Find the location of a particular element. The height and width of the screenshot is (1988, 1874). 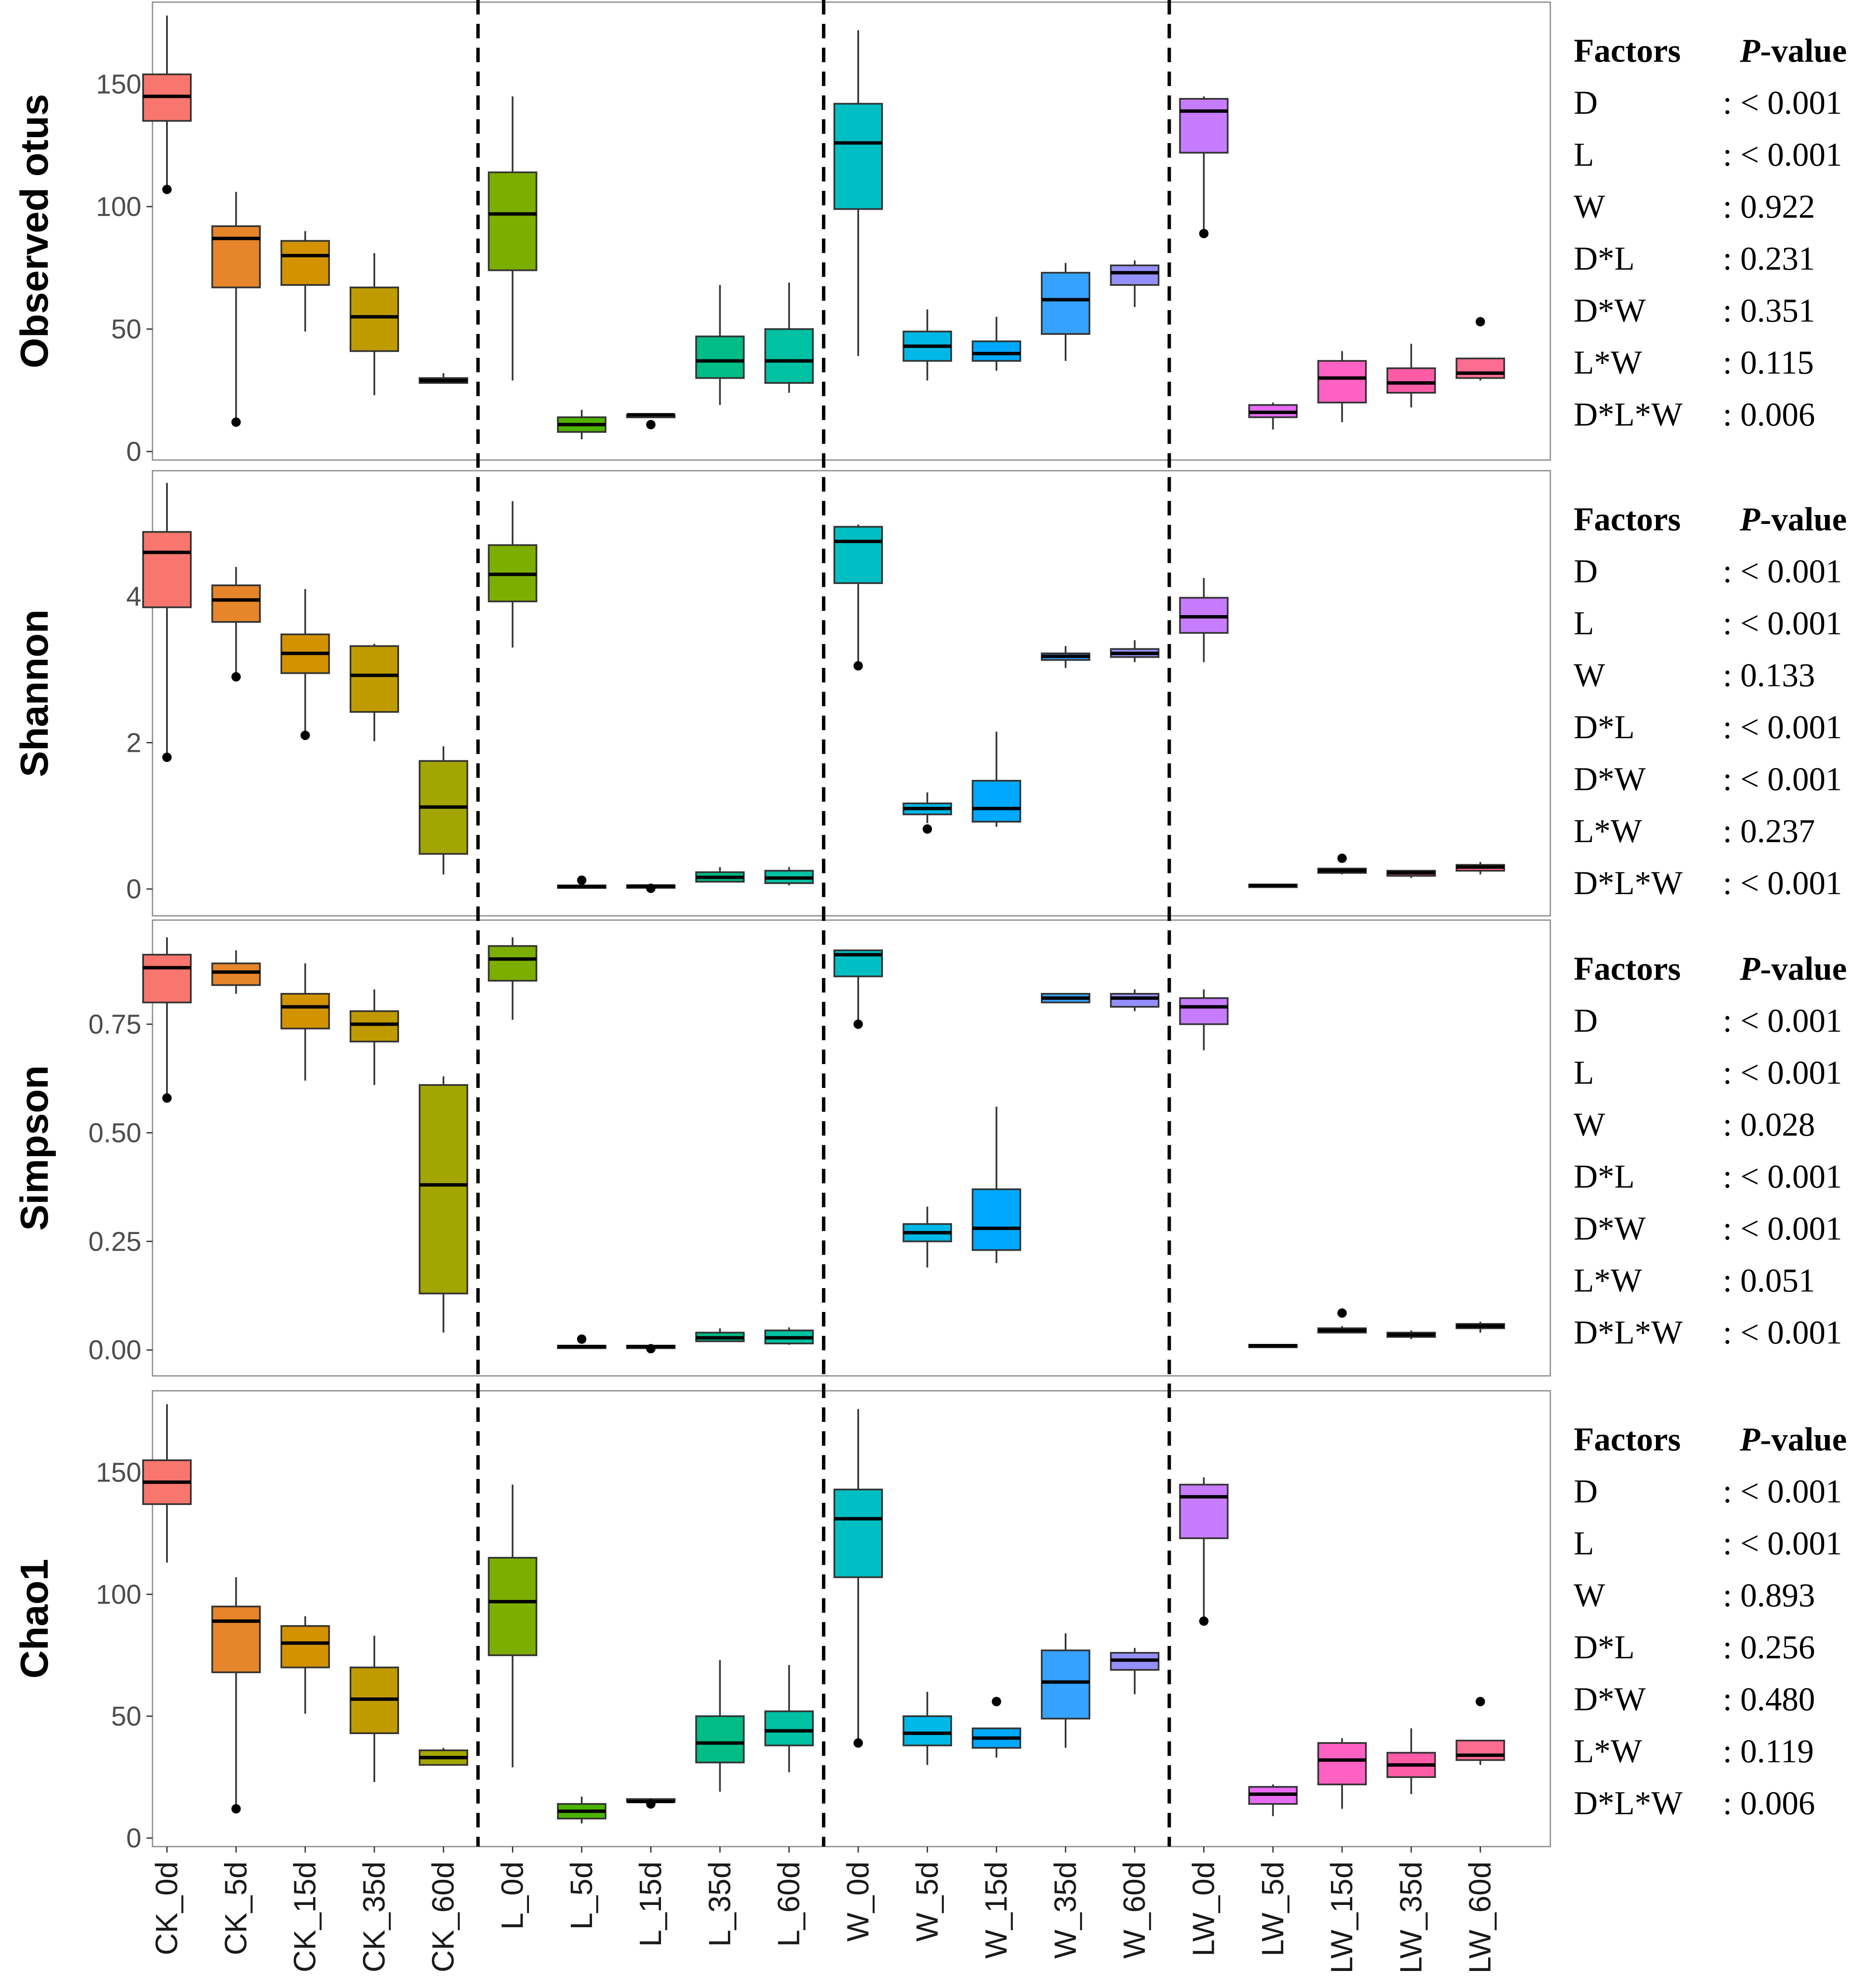

stats-factor: D*L*W is located at coordinates (1628, 1332).